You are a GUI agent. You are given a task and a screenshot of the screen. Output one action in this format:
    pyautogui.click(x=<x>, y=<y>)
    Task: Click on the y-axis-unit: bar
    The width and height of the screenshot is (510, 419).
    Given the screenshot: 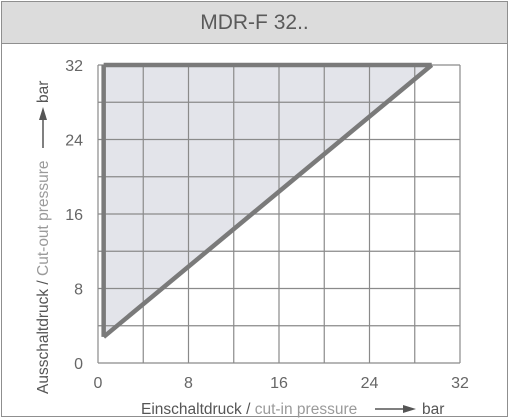 What is the action you would take?
    pyautogui.click(x=43, y=92)
    